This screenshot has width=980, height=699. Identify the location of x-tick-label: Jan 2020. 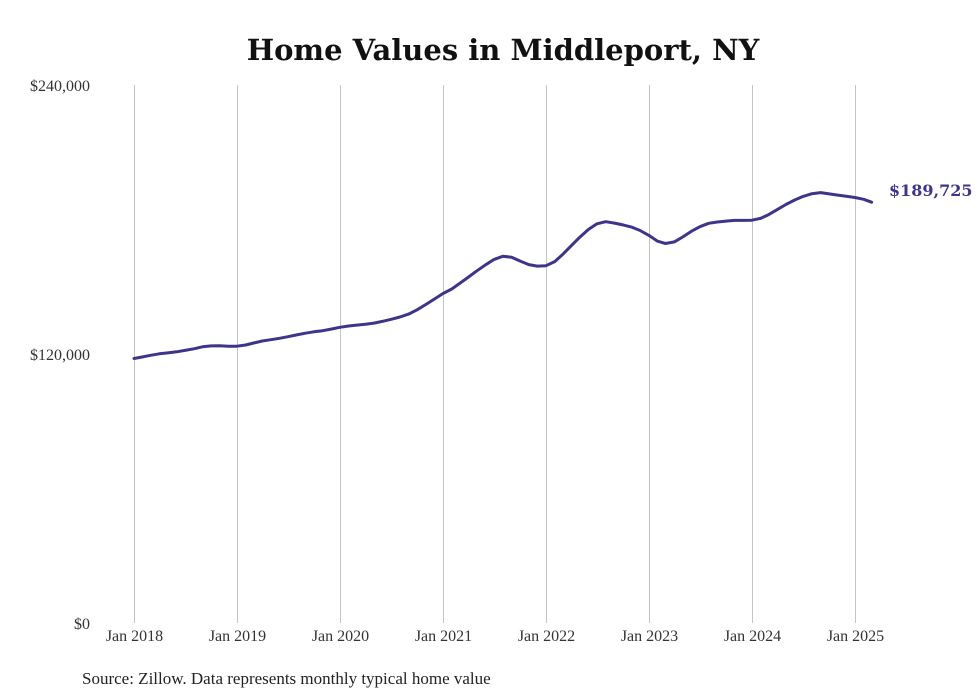
(340, 636).